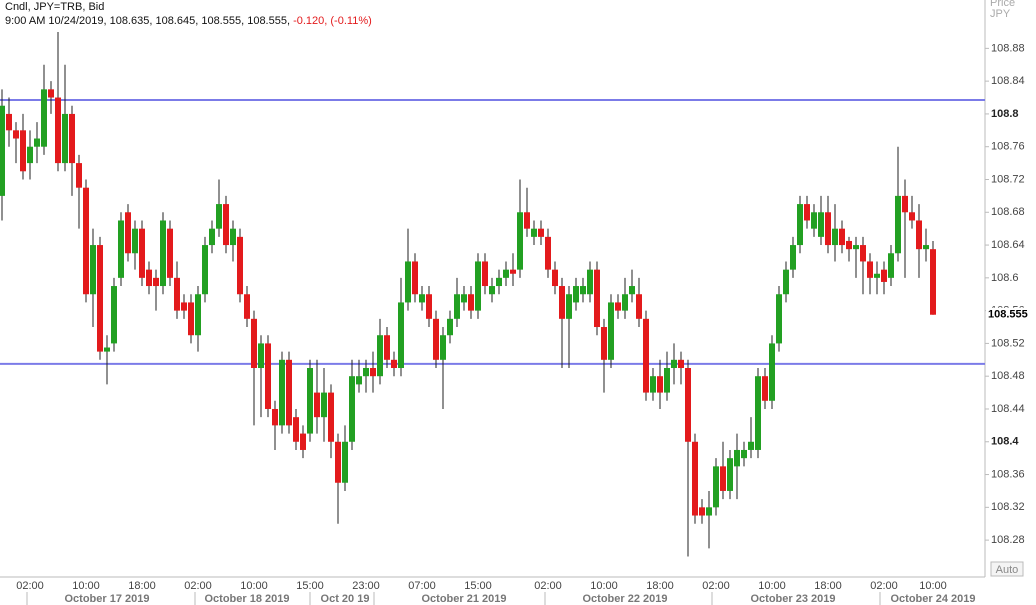 The image size is (1036, 605). I want to click on y-tick-label: 108.4, so click(1005, 442).